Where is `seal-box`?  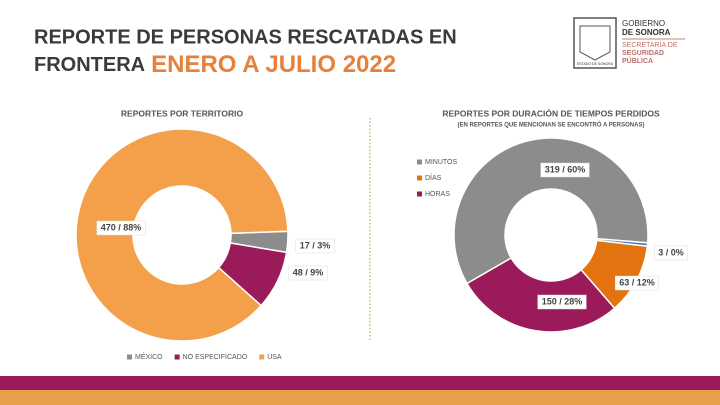
seal-box is located at coordinates (595, 43).